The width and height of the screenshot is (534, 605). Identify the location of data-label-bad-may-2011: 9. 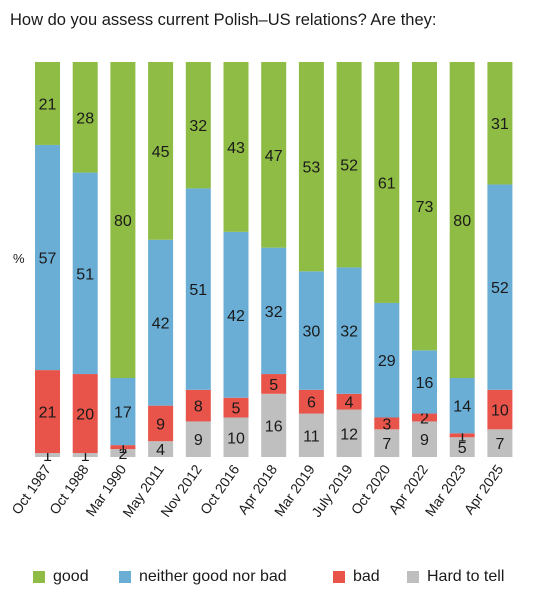
(160, 424).